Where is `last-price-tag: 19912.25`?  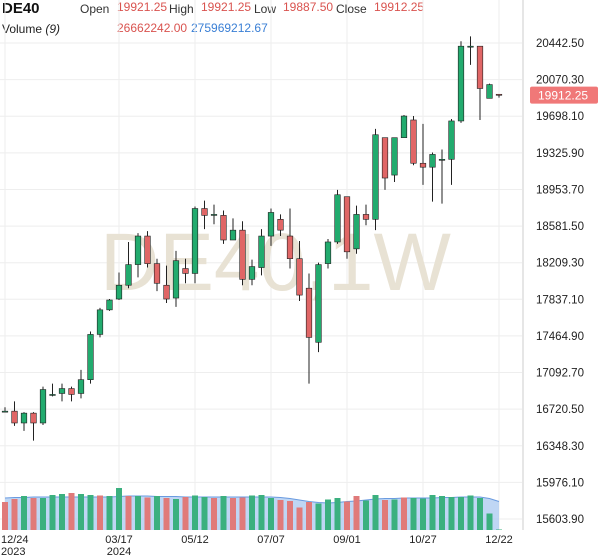
last-price-tag: 19912.25 is located at coordinates (564, 95).